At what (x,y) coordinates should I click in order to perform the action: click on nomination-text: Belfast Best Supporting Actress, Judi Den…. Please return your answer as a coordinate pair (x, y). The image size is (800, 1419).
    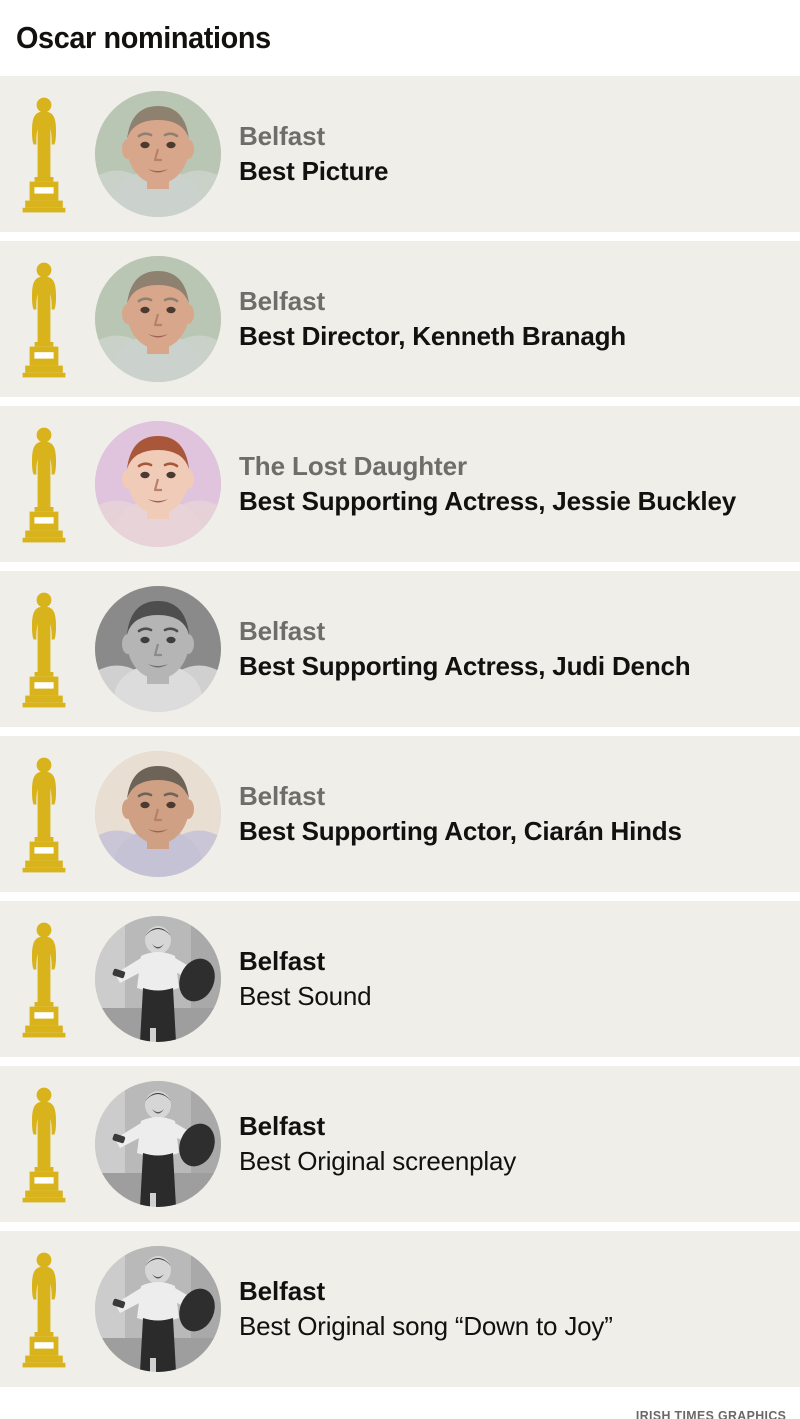
    Looking at the image, I should click on (514, 648).